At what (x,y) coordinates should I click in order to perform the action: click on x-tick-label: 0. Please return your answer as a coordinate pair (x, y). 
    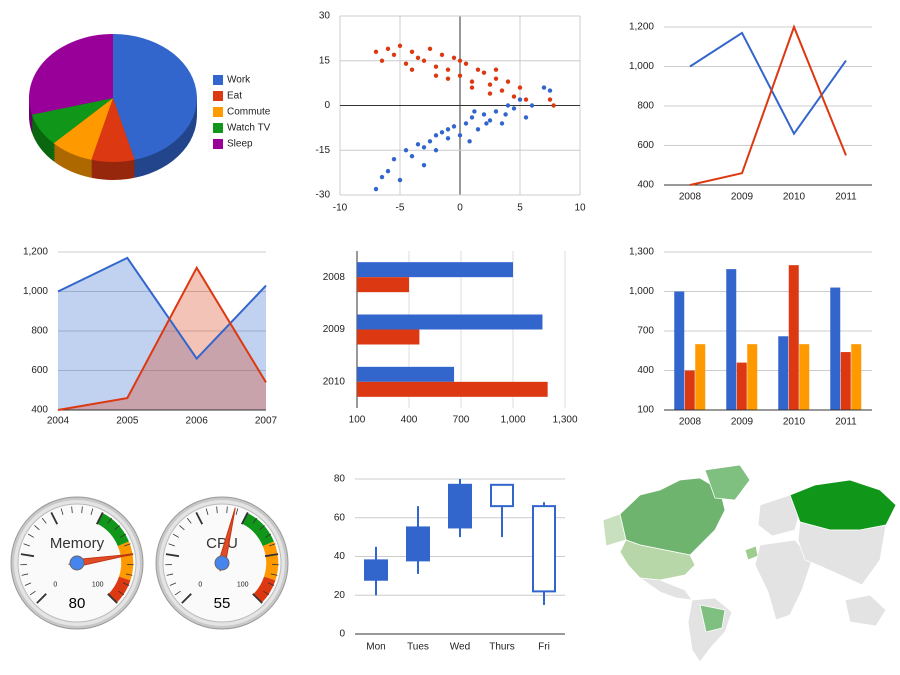
    Looking at the image, I should click on (460, 208).